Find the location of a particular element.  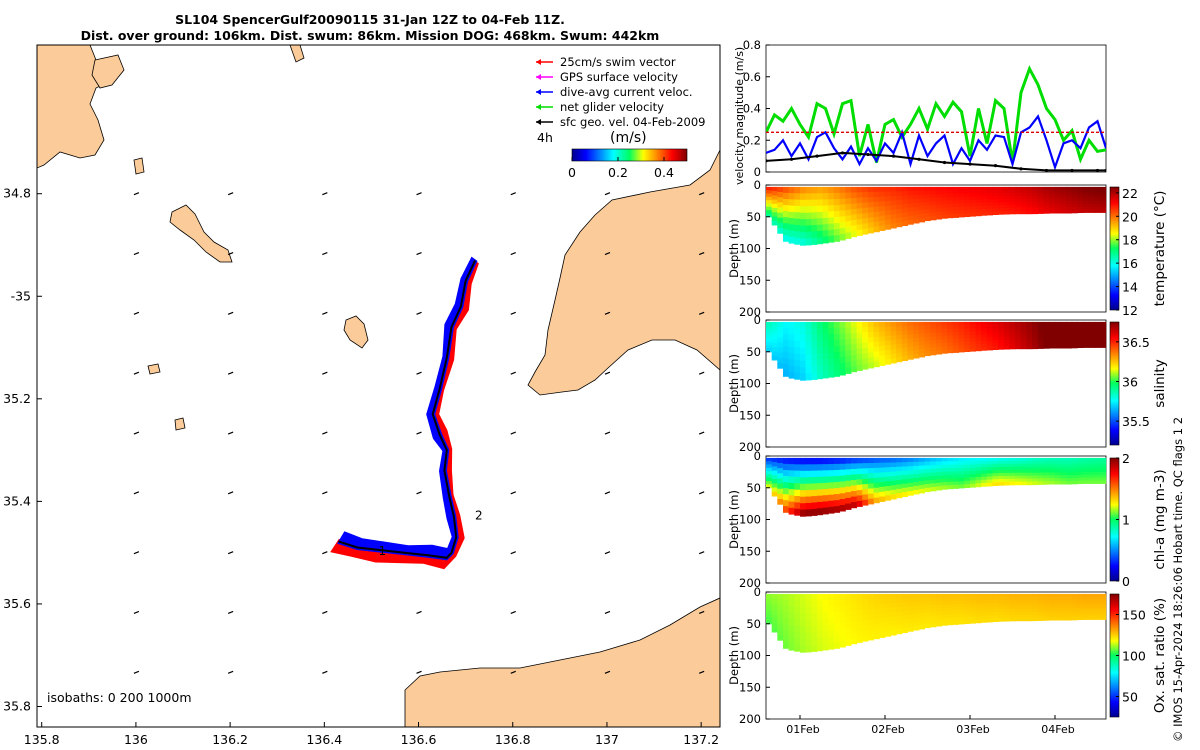

lat-tick-label: 35.6 is located at coordinates (17, 603).